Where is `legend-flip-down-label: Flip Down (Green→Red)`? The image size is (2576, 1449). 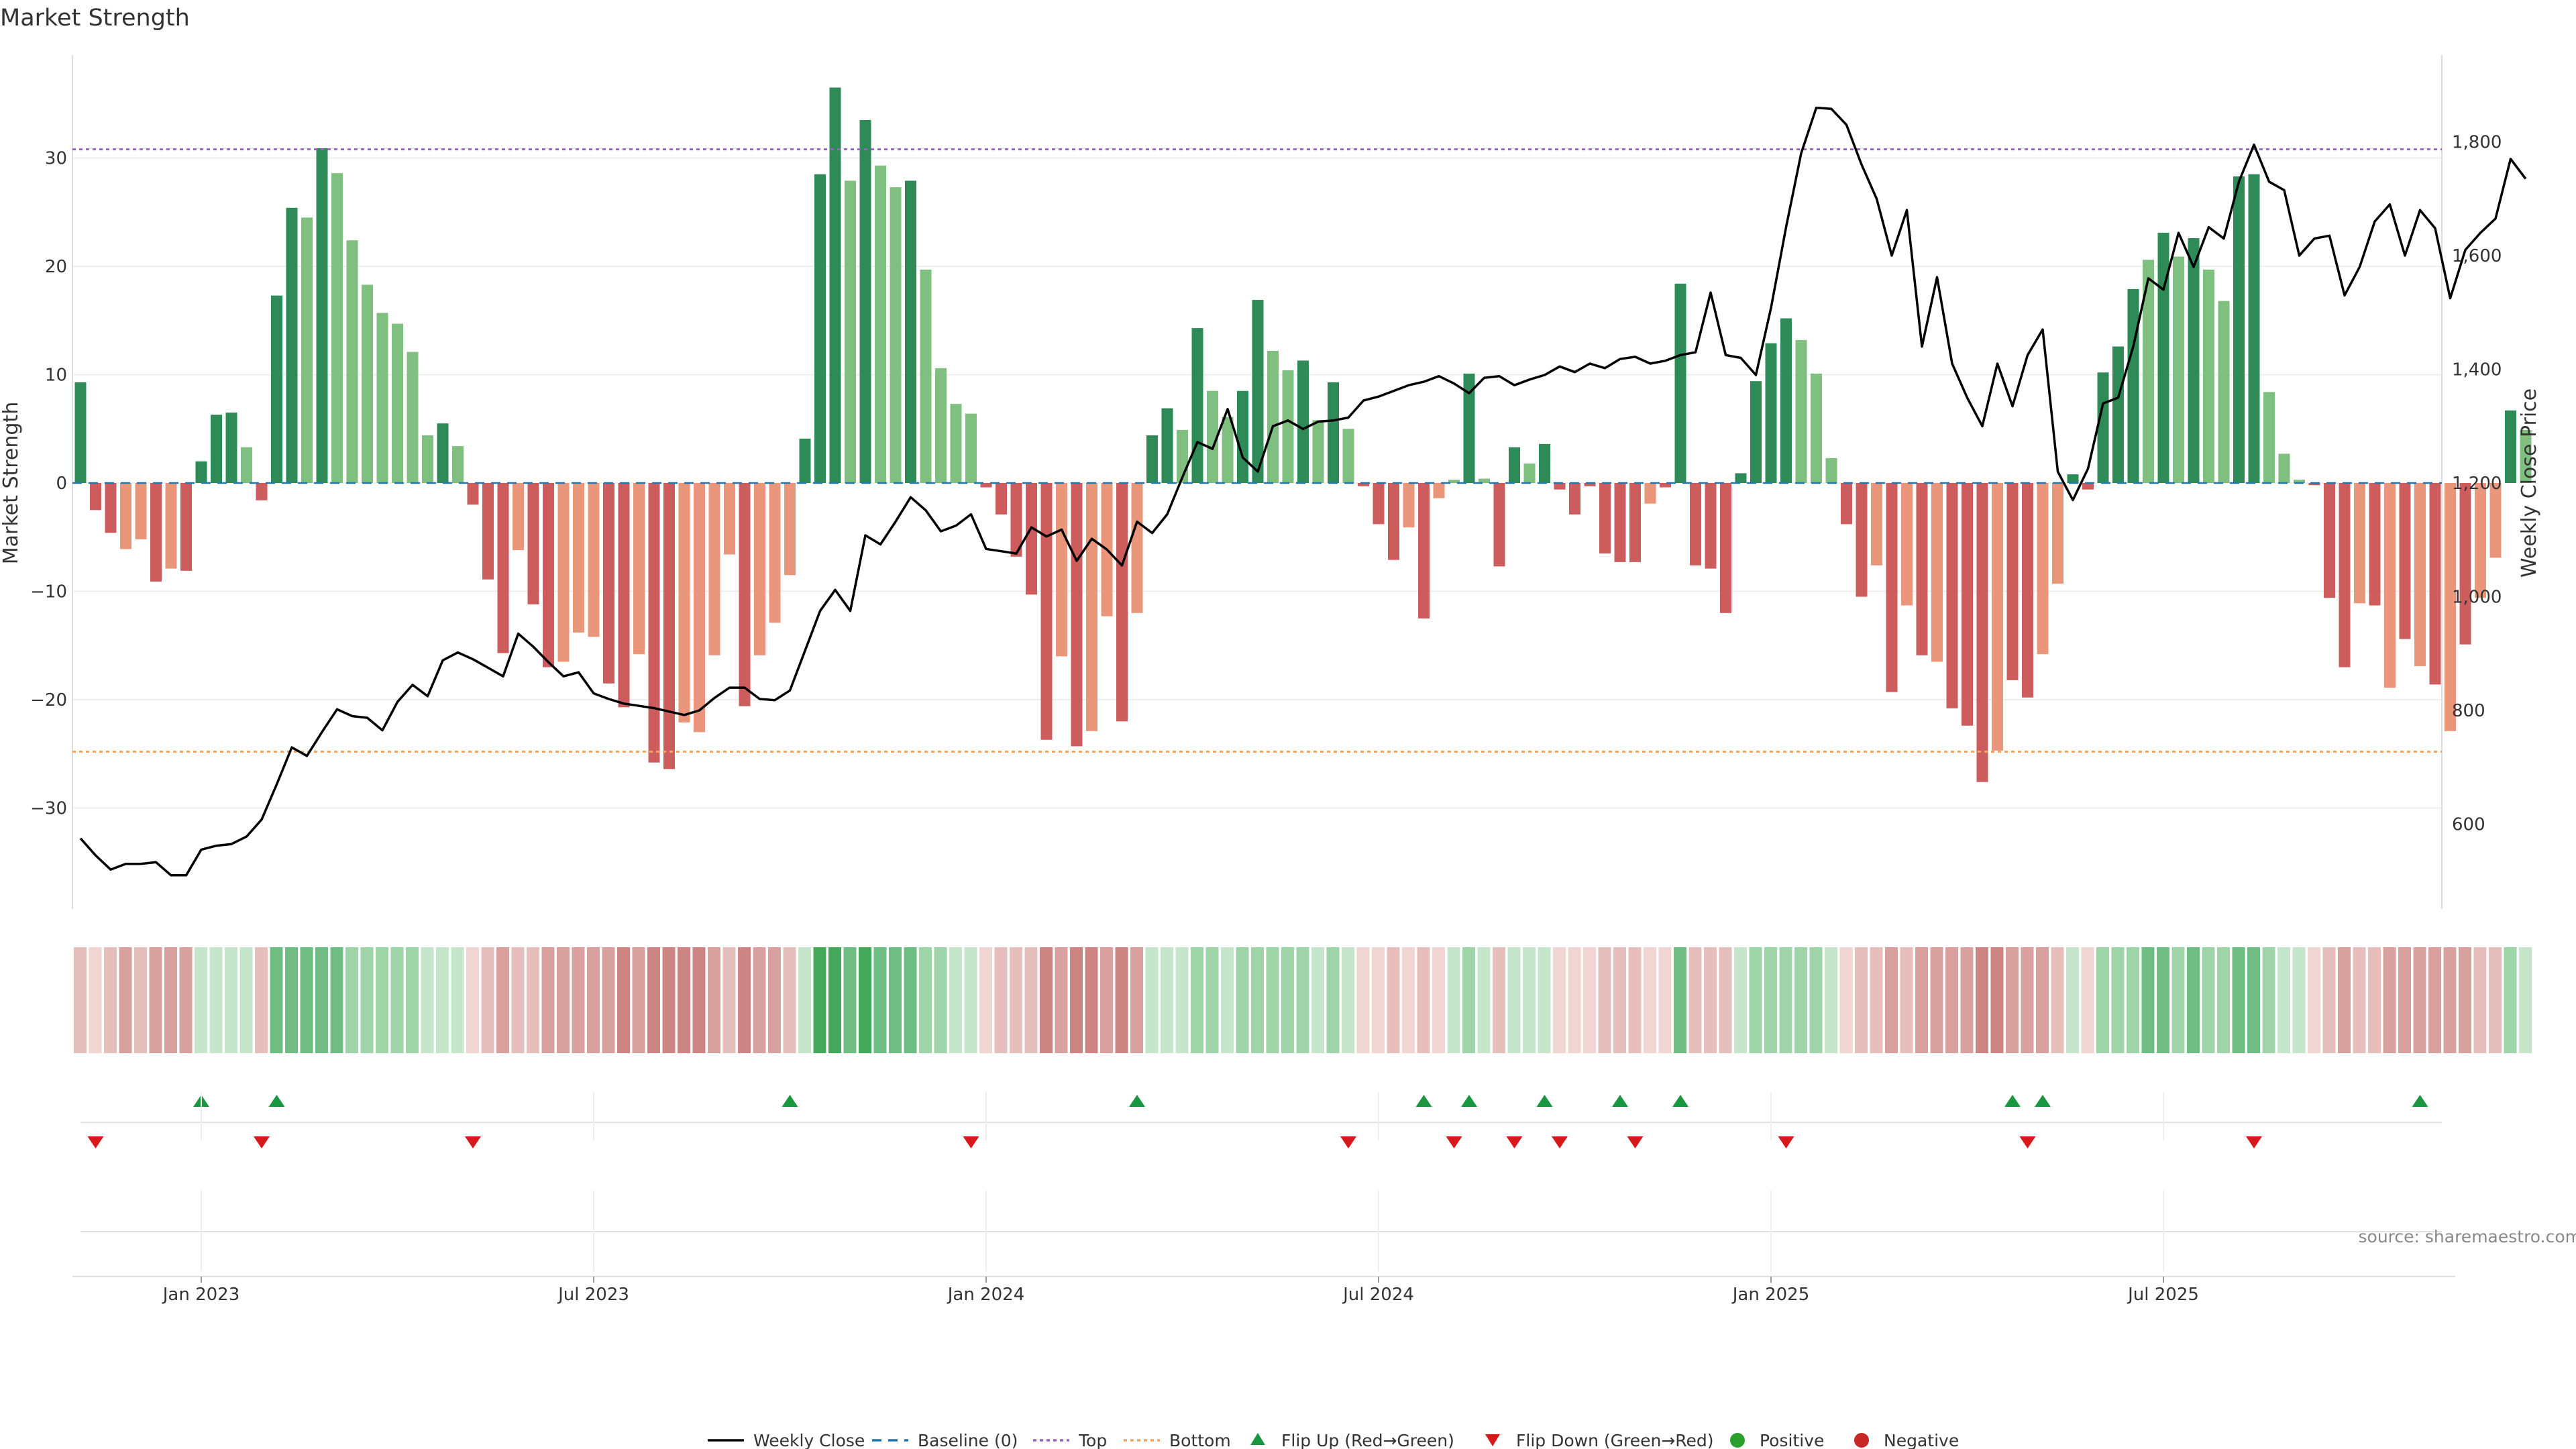 legend-flip-down-label: Flip Down (Green→Red) is located at coordinates (1615, 1440).